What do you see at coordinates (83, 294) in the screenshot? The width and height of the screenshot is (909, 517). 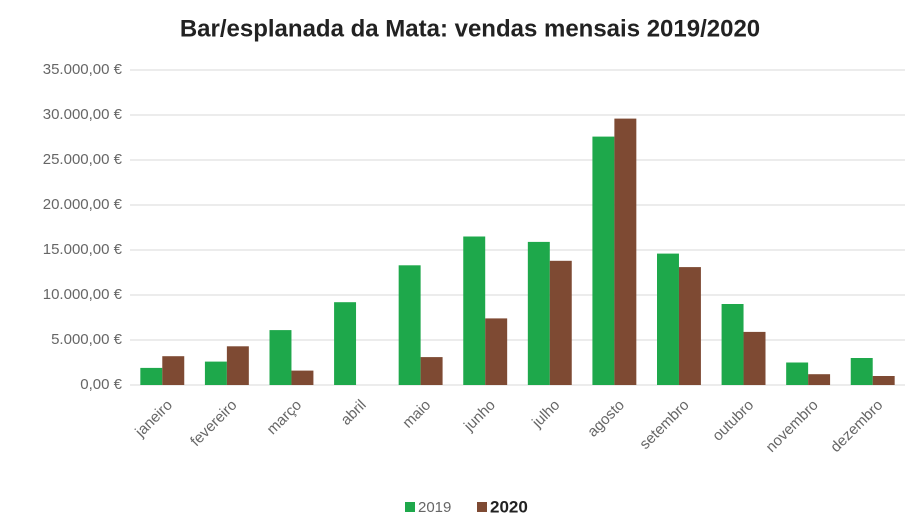 I see `y-tick-label: 10.000,00 €` at bounding box center [83, 294].